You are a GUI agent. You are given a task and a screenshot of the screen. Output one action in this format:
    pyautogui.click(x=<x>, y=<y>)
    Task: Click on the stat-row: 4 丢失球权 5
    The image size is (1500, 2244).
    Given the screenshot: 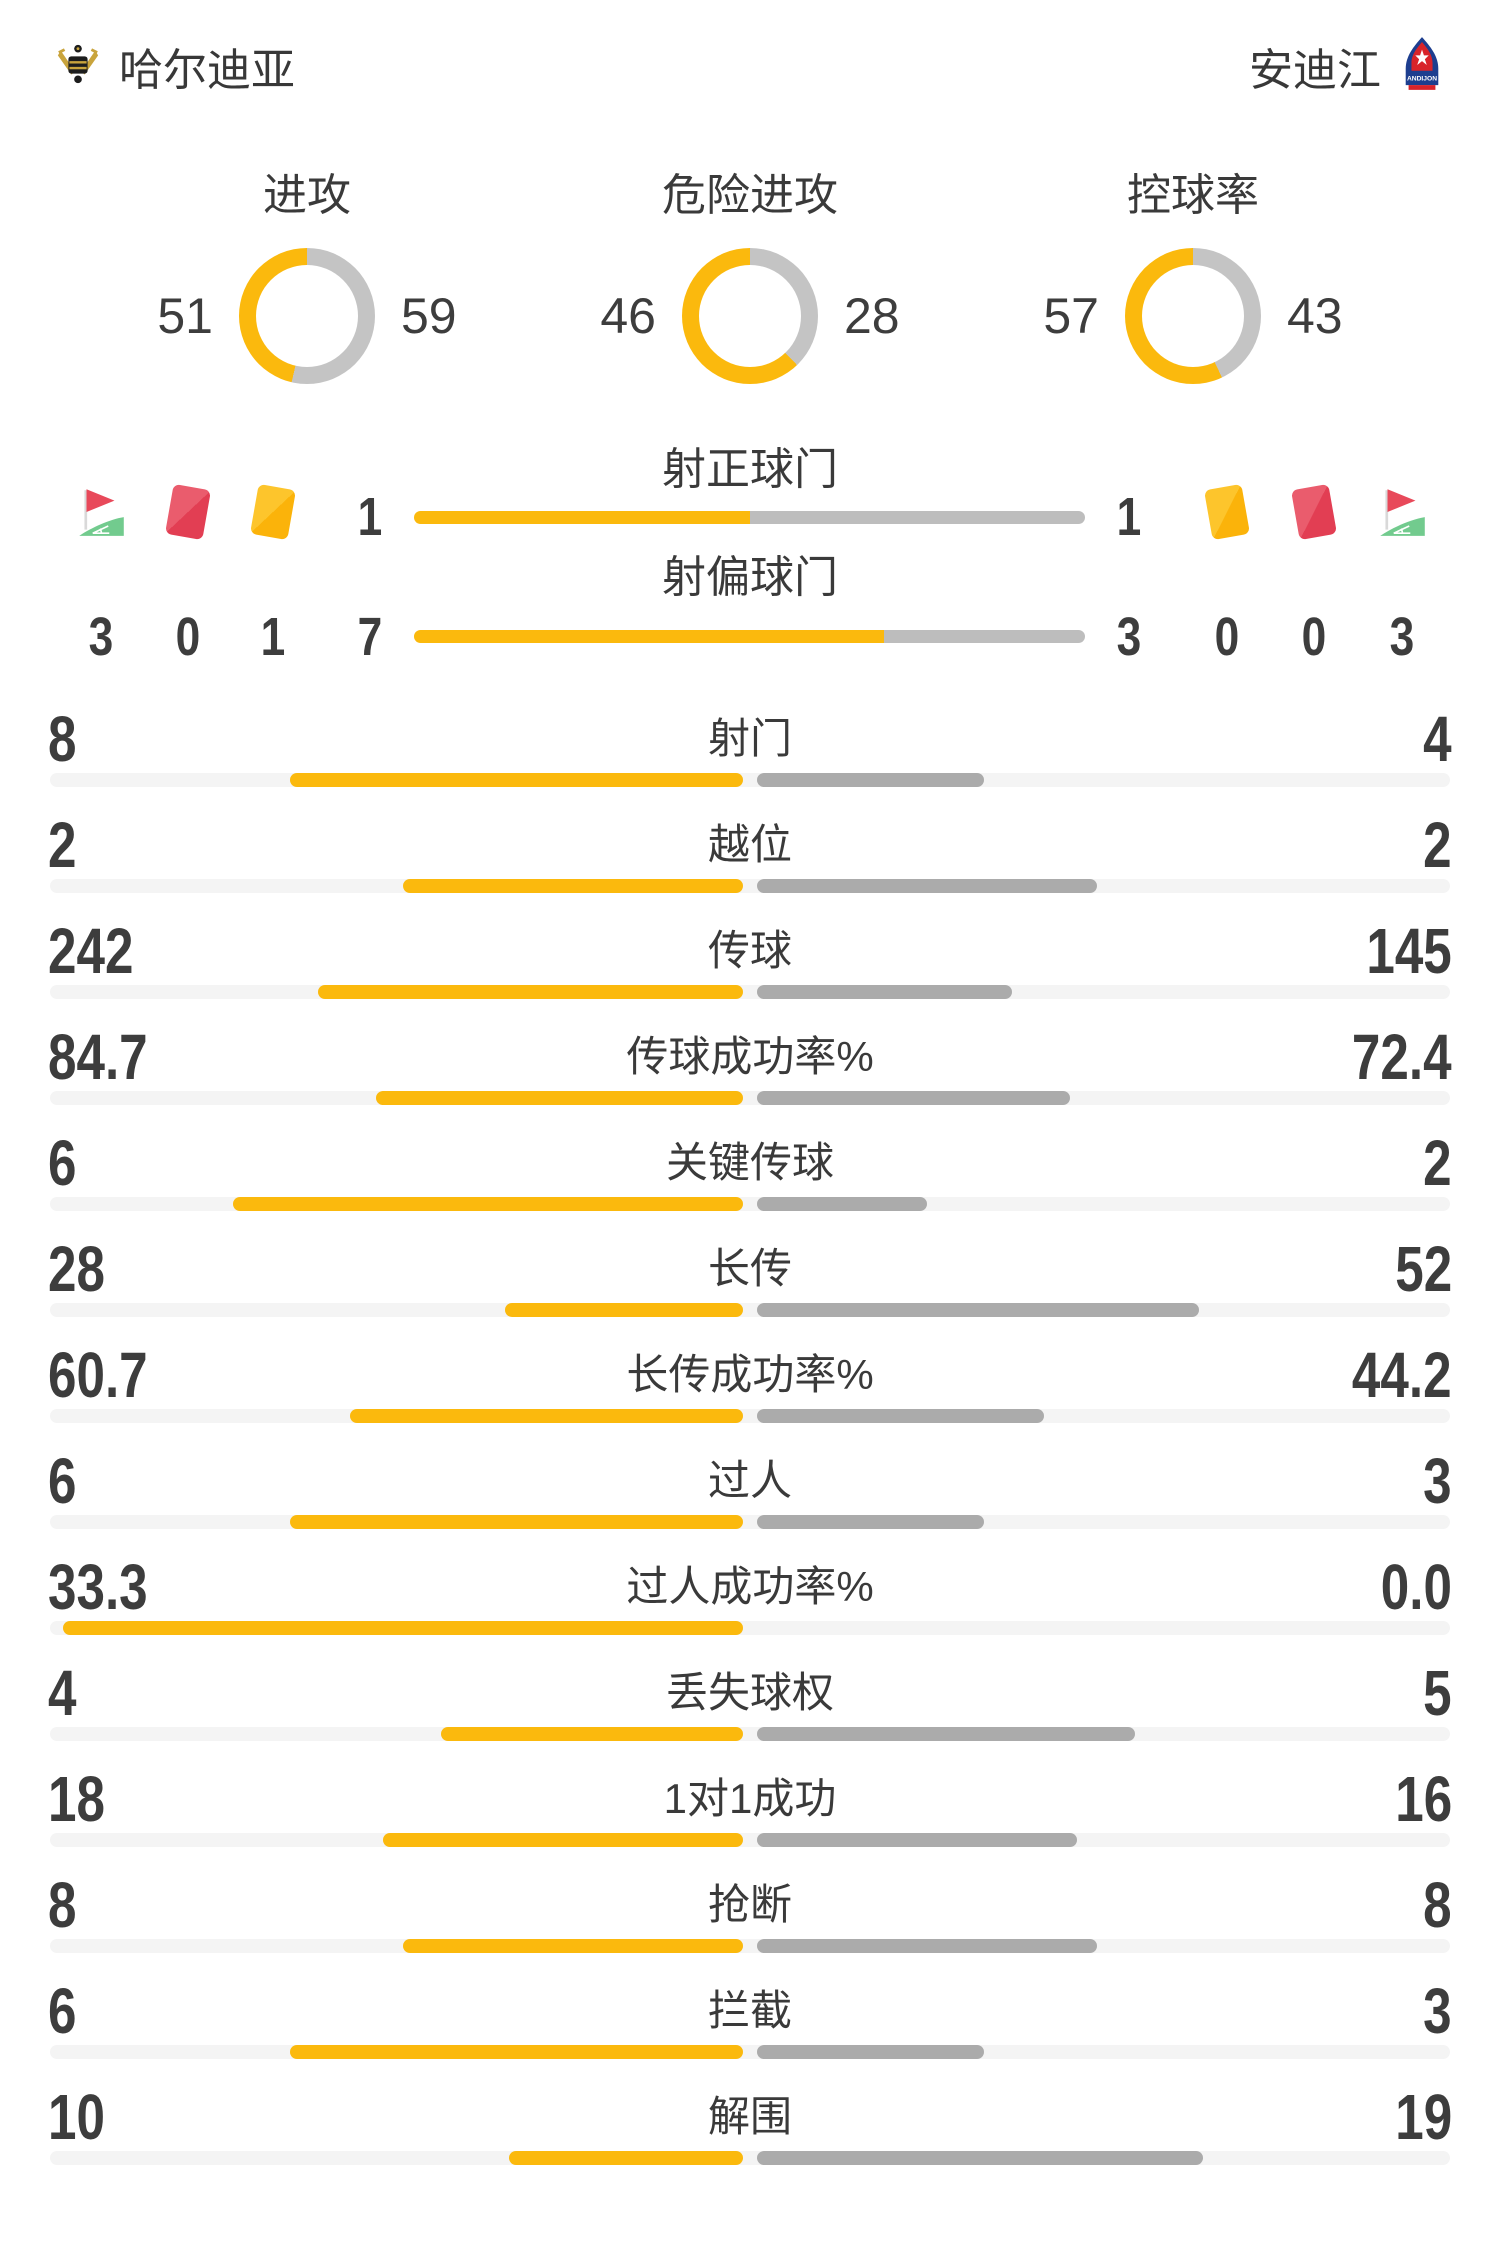 What is the action you would take?
    pyautogui.click(x=750, y=1713)
    